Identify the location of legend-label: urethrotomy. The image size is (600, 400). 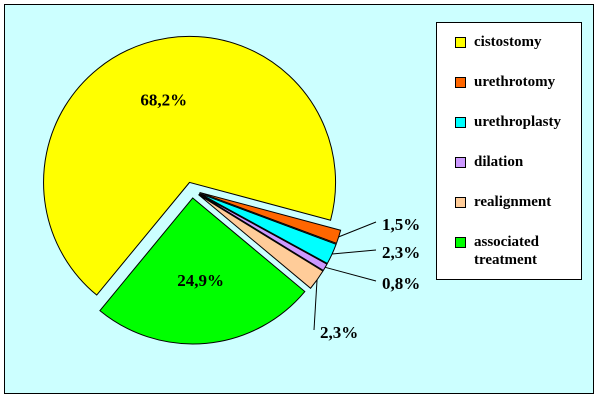
(515, 82).